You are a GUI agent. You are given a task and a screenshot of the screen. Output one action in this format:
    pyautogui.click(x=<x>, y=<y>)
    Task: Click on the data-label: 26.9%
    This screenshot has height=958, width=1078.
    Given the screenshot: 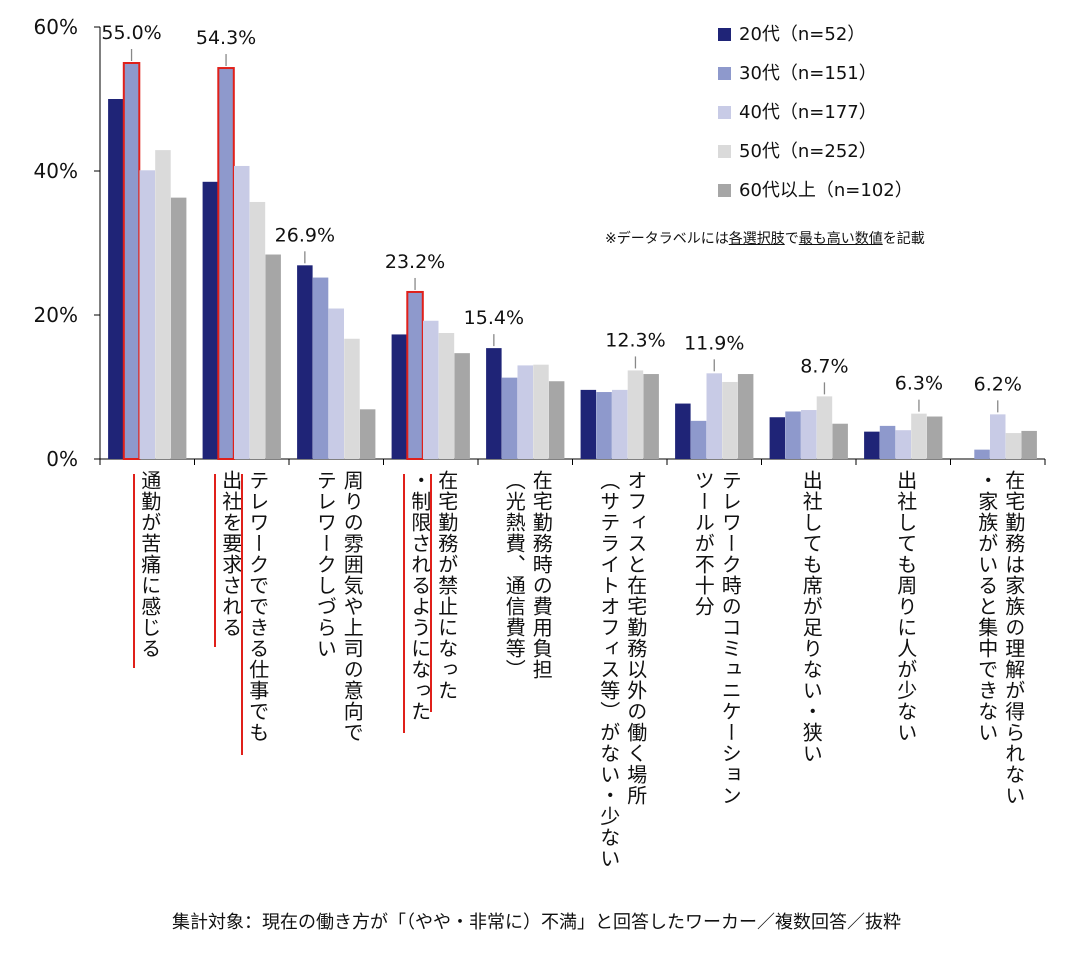 What is the action you would take?
    pyautogui.click(x=305, y=235)
    